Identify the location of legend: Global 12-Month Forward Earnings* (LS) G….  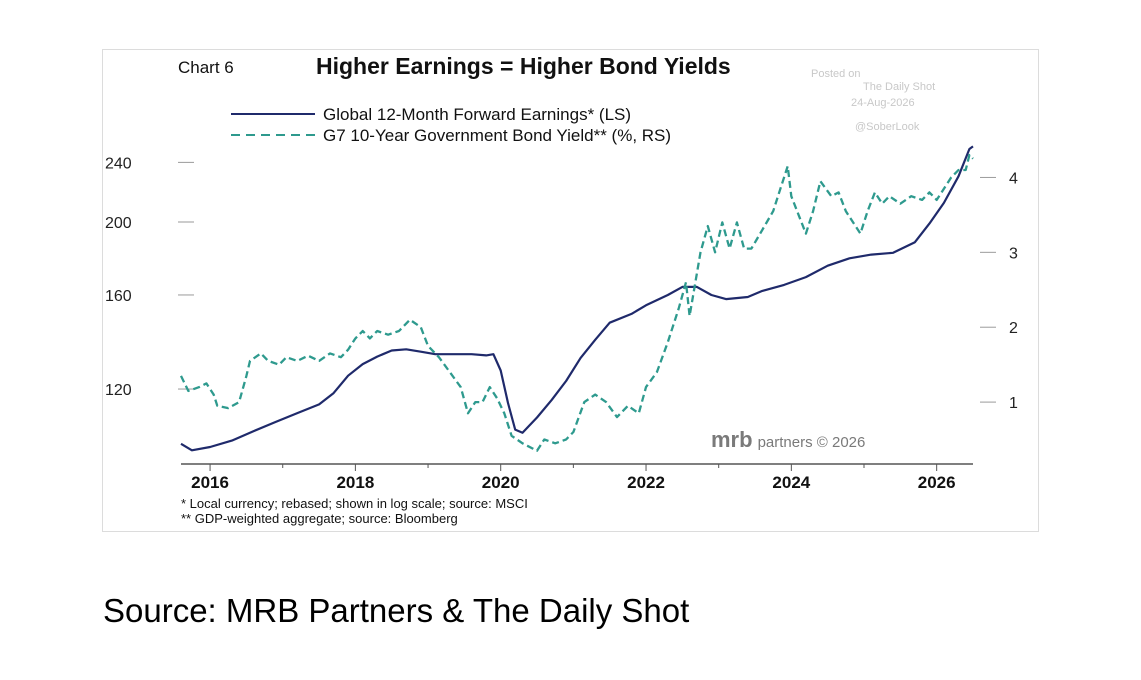
(451, 125).